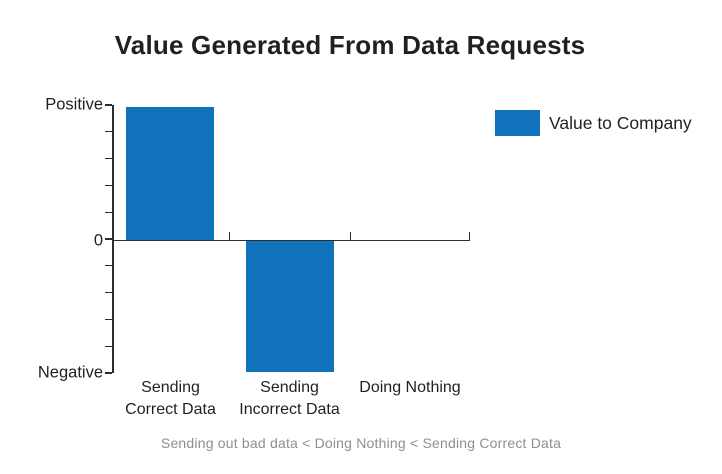 This screenshot has height=474, width=722. I want to click on y-axis-line, so click(113, 239).